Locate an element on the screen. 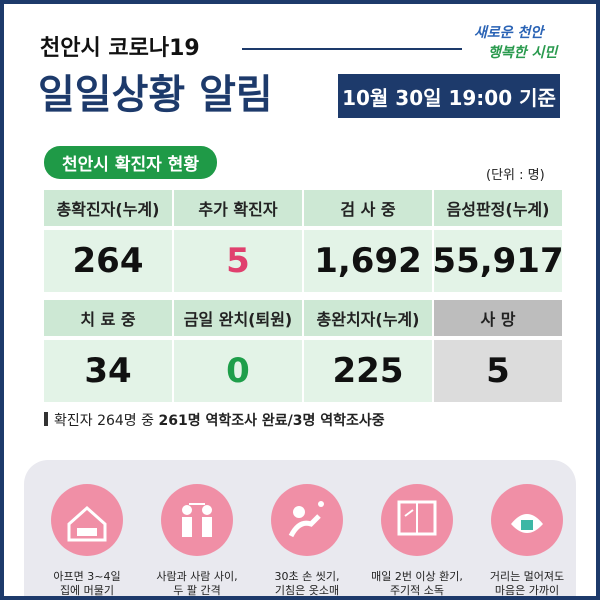  table-label: 금일 완치(퇴원) is located at coordinates (238, 318).